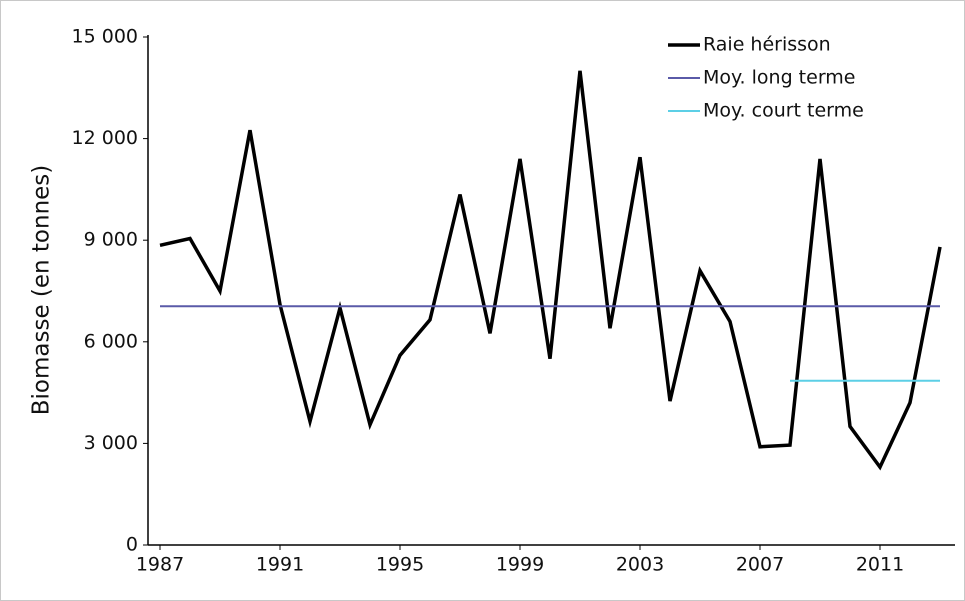  Describe the element at coordinates (520, 565) in the screenshot. I see `x-tick-label: 1999` at that location.